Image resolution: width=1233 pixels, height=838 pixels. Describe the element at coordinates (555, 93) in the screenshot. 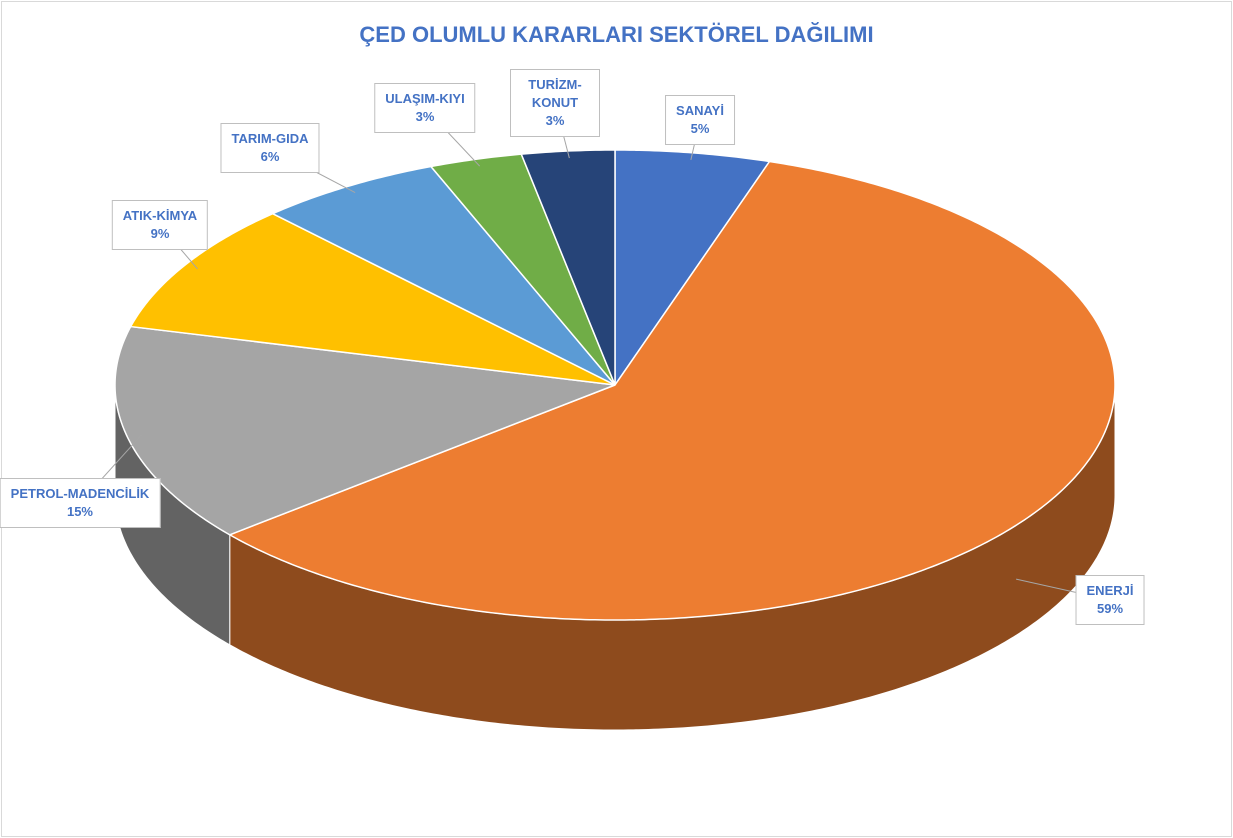

I see `label-category: TURİZM-KONUT` at that location.